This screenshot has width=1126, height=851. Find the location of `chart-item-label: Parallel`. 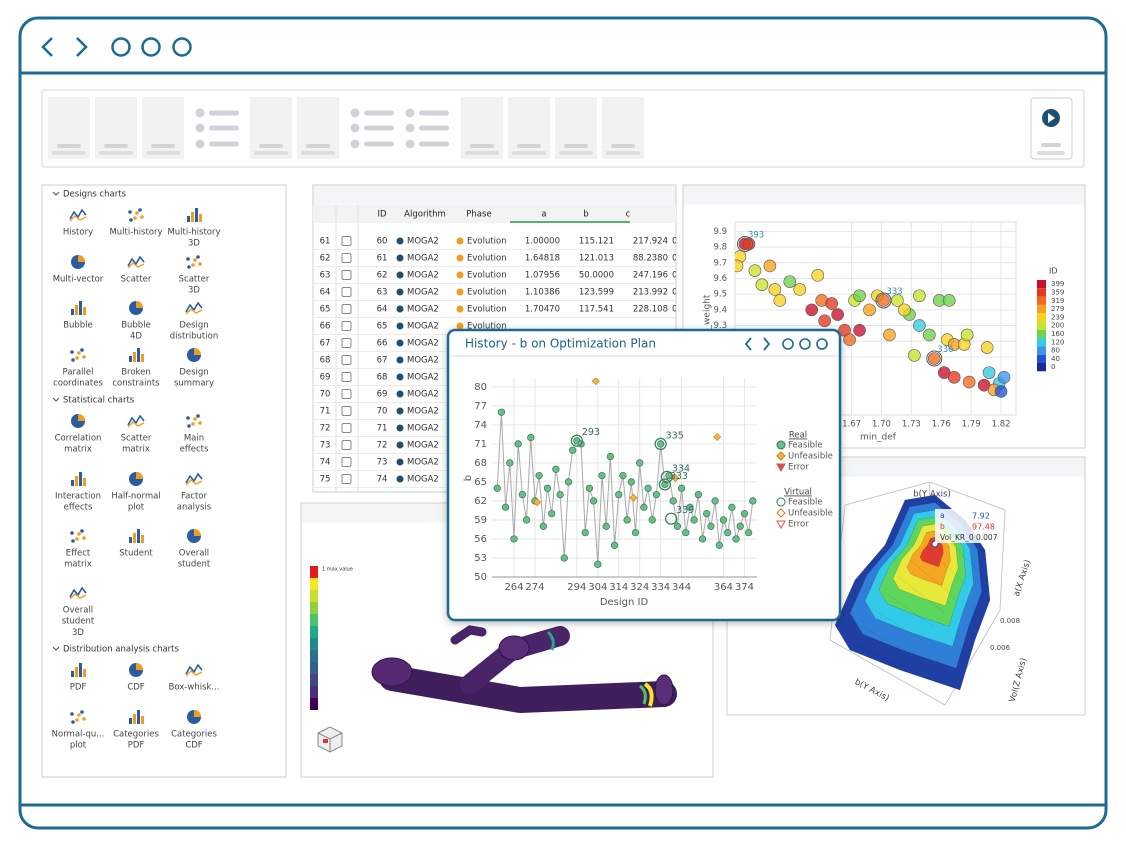

chart-item-label: Parallel is located at coordinates (78, 373).